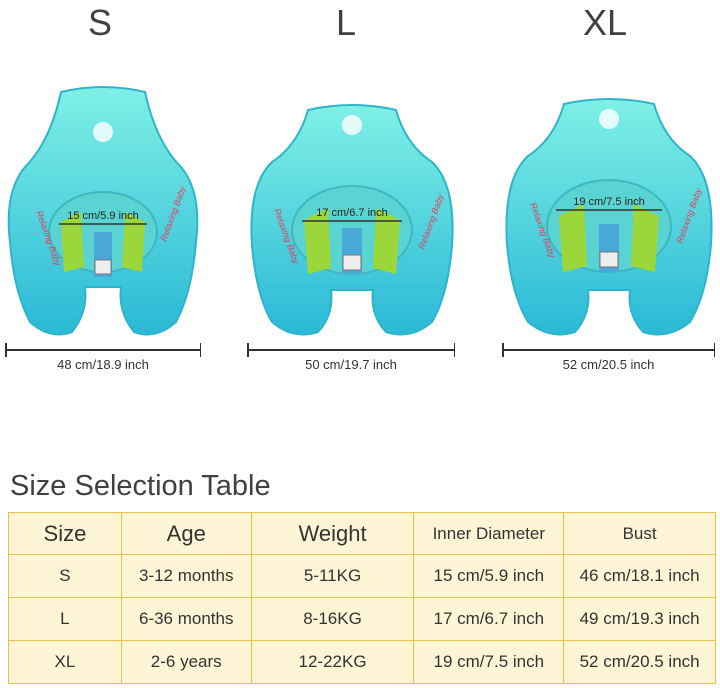  Describe the element at coordinates (351, 350) in the screenshot. I see `width-measure-l` at that location.